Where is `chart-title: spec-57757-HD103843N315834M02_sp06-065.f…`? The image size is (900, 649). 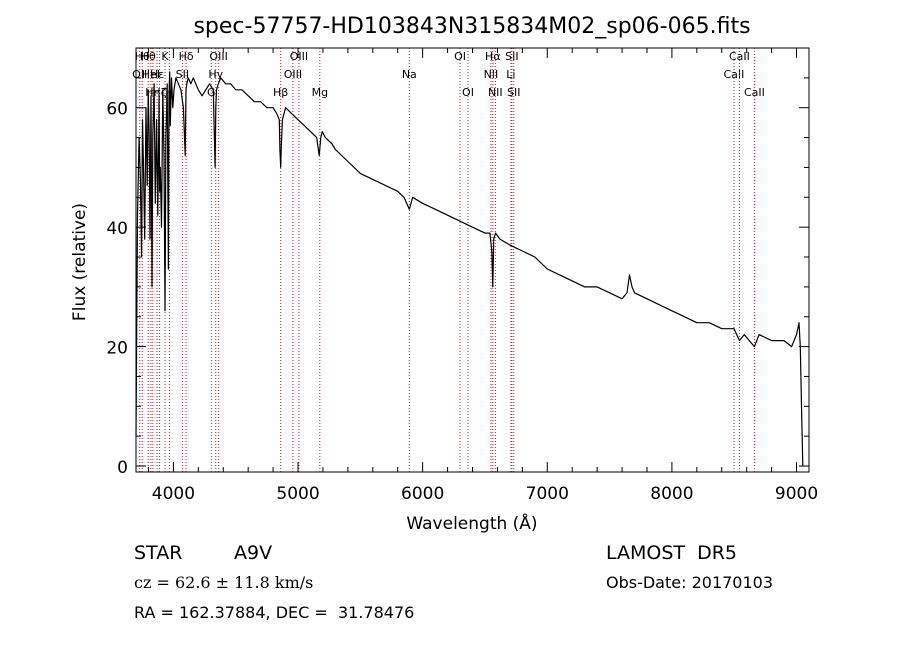 chart-title: spec-57757-HD103843N315834M02_sp06-065.f… is located at coordinates (471, 26).